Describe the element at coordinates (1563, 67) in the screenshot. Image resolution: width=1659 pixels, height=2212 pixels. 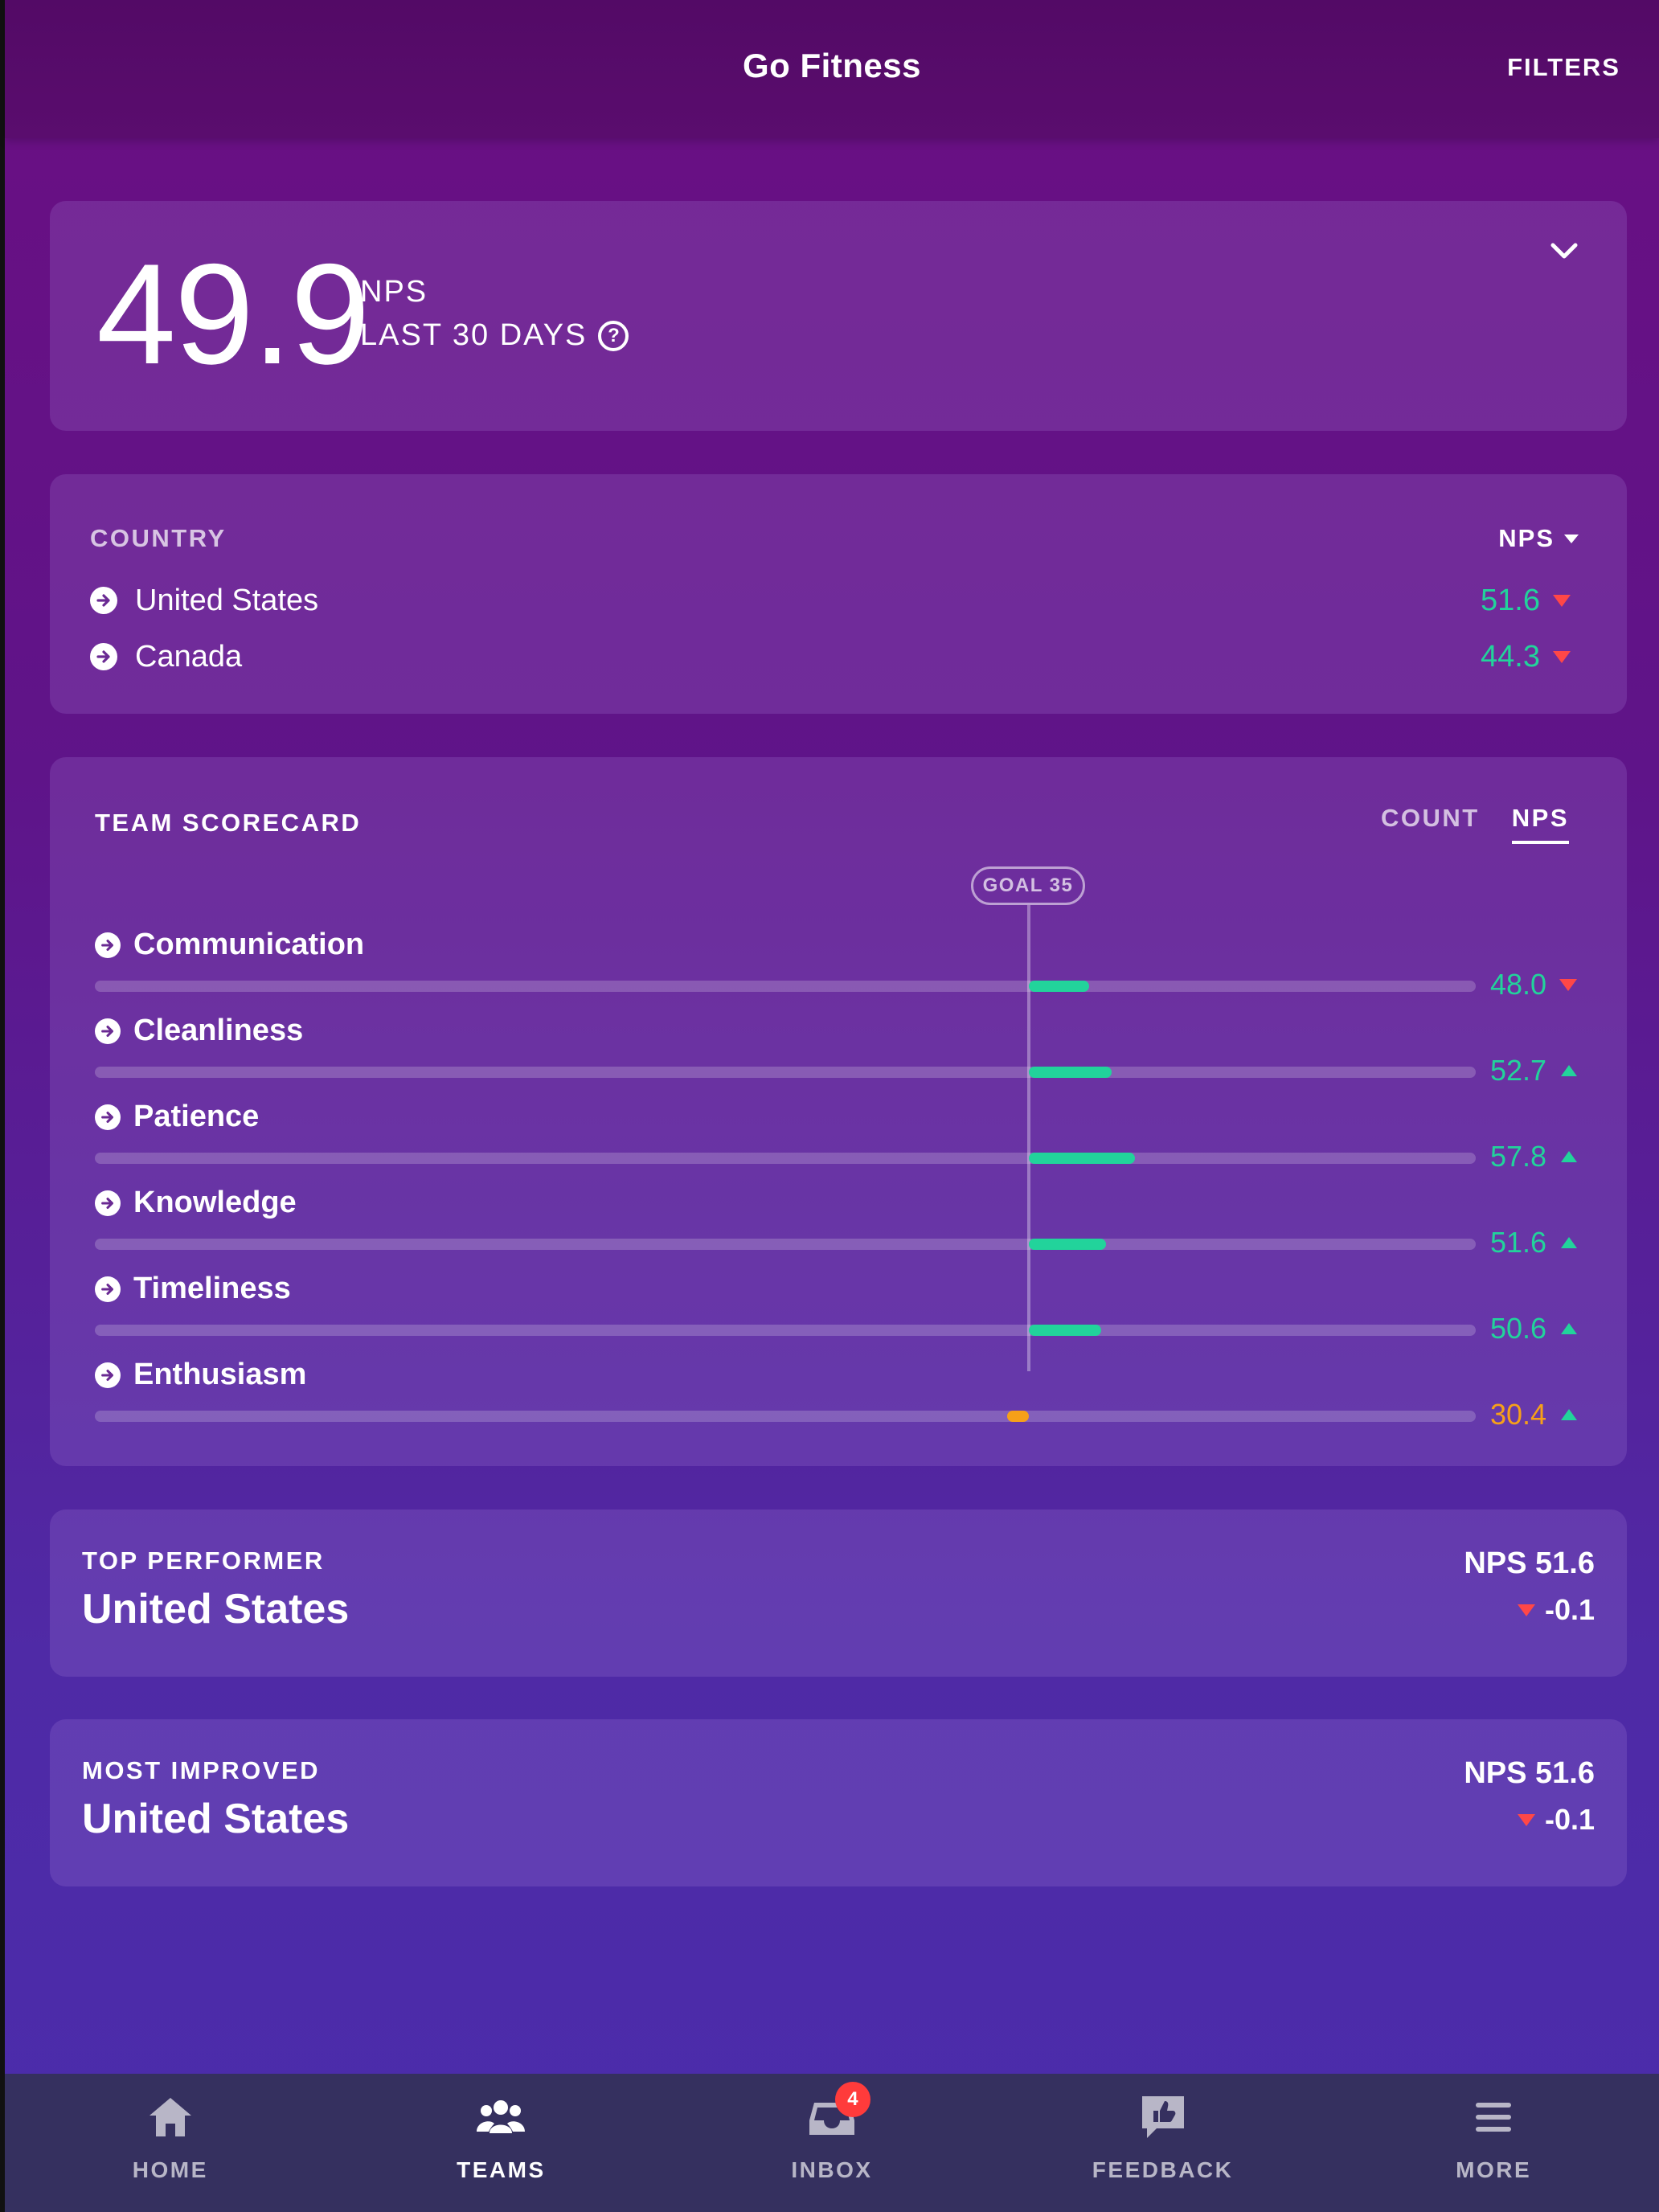
I see `filters-button: FILTERS` at that location.